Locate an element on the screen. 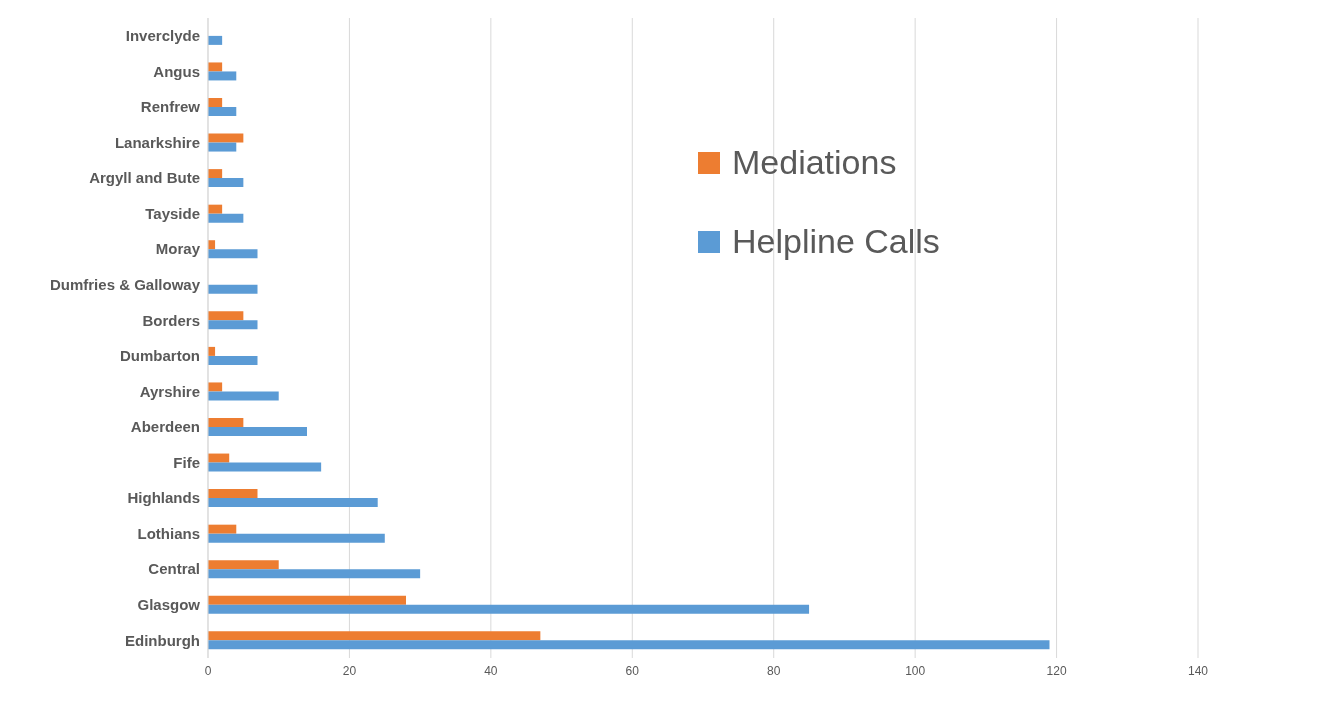  y-tick-label: Borders is located at coordinates (171, 320).